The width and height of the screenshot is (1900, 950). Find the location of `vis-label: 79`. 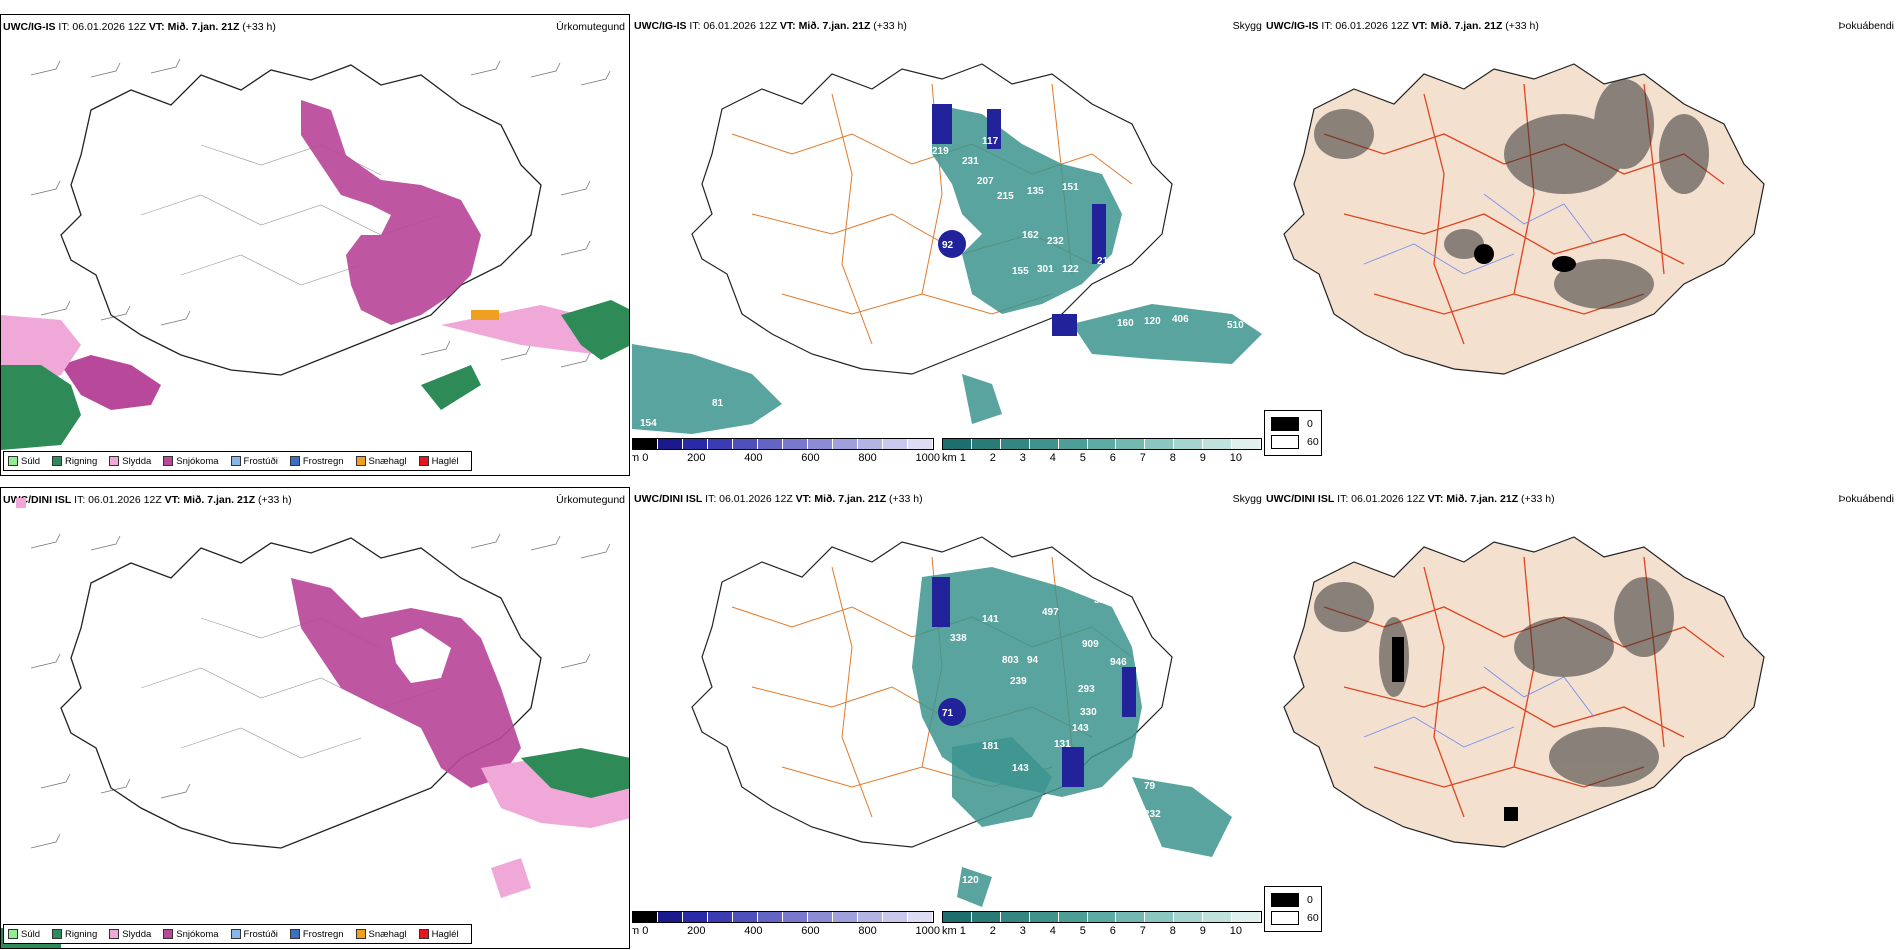

vis-label: 79 is located at coordinates (1150, 786).